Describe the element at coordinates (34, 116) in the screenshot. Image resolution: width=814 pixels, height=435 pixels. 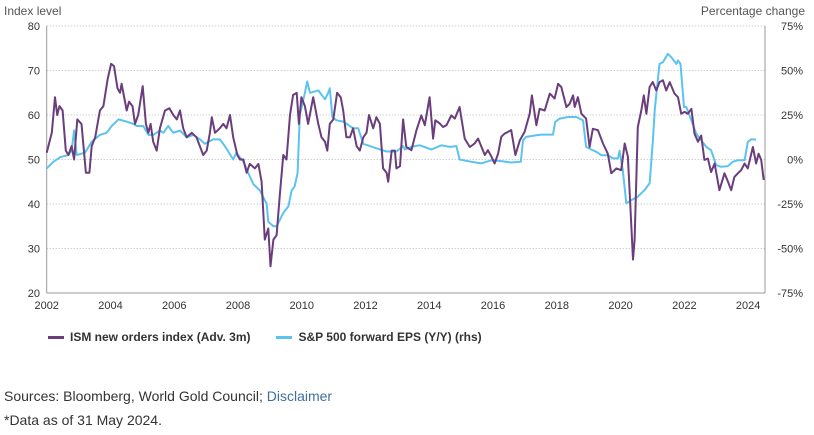
I see `y-tick-label: 60` at that location.